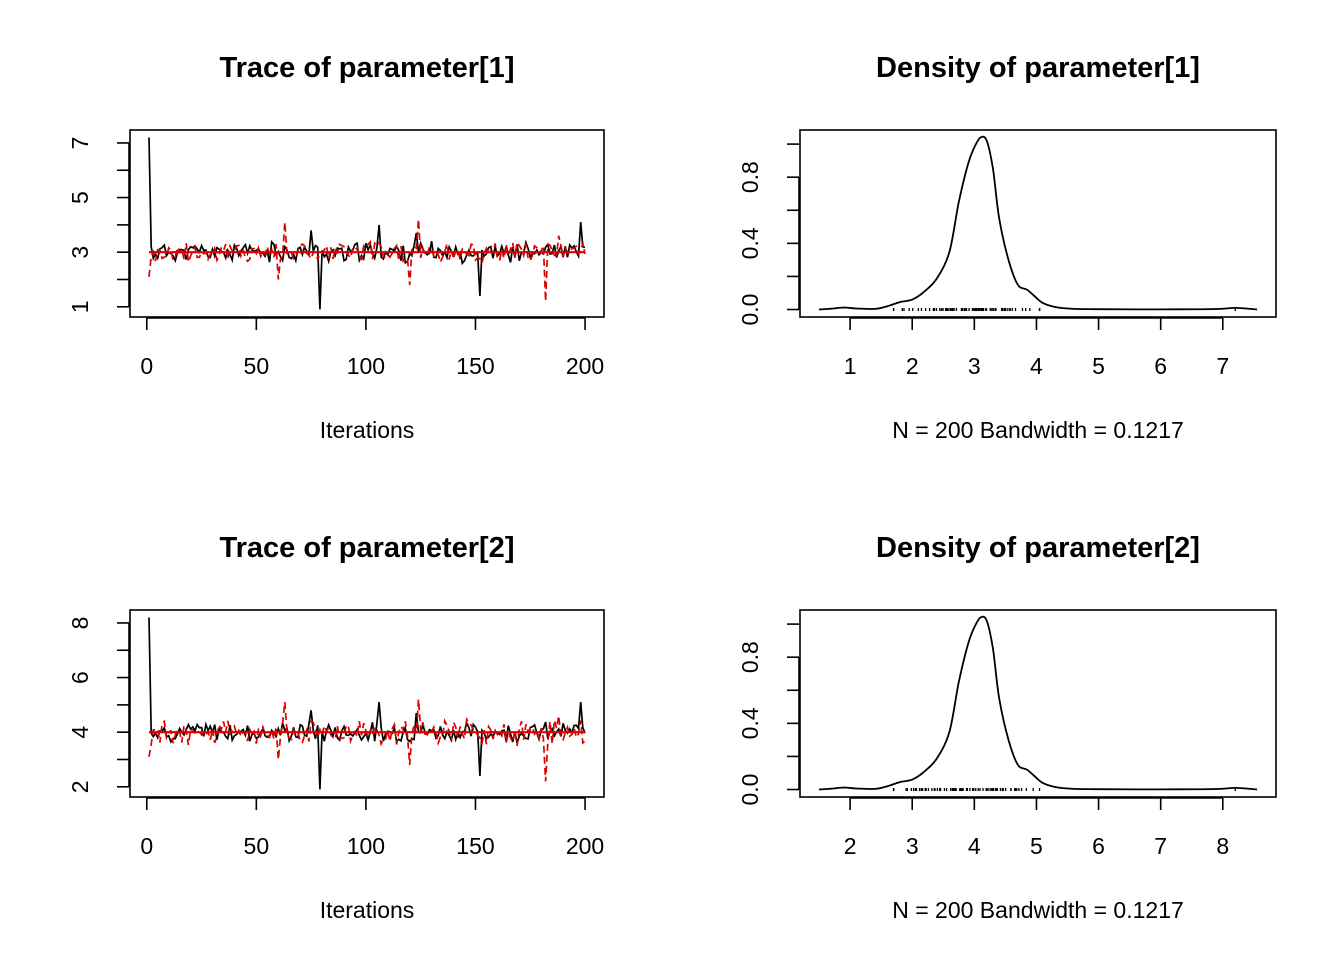 This screenshot has height=960, width=1344. Describe the element at coordinates (80, 623) in the screenshot. I see `y-tick-label: 8` at that location.